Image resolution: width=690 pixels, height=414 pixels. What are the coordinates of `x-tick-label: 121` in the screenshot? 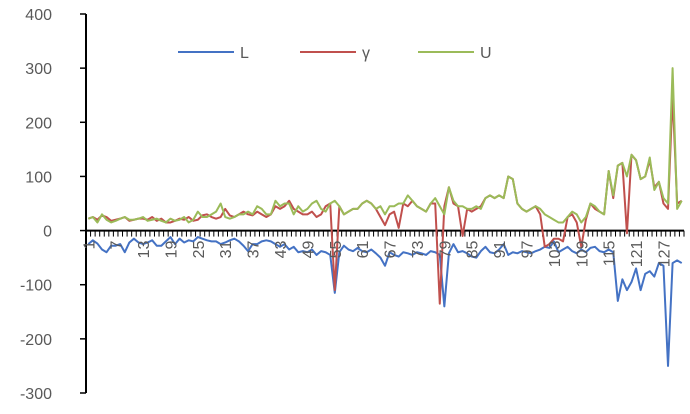 It's located at (637, 253).